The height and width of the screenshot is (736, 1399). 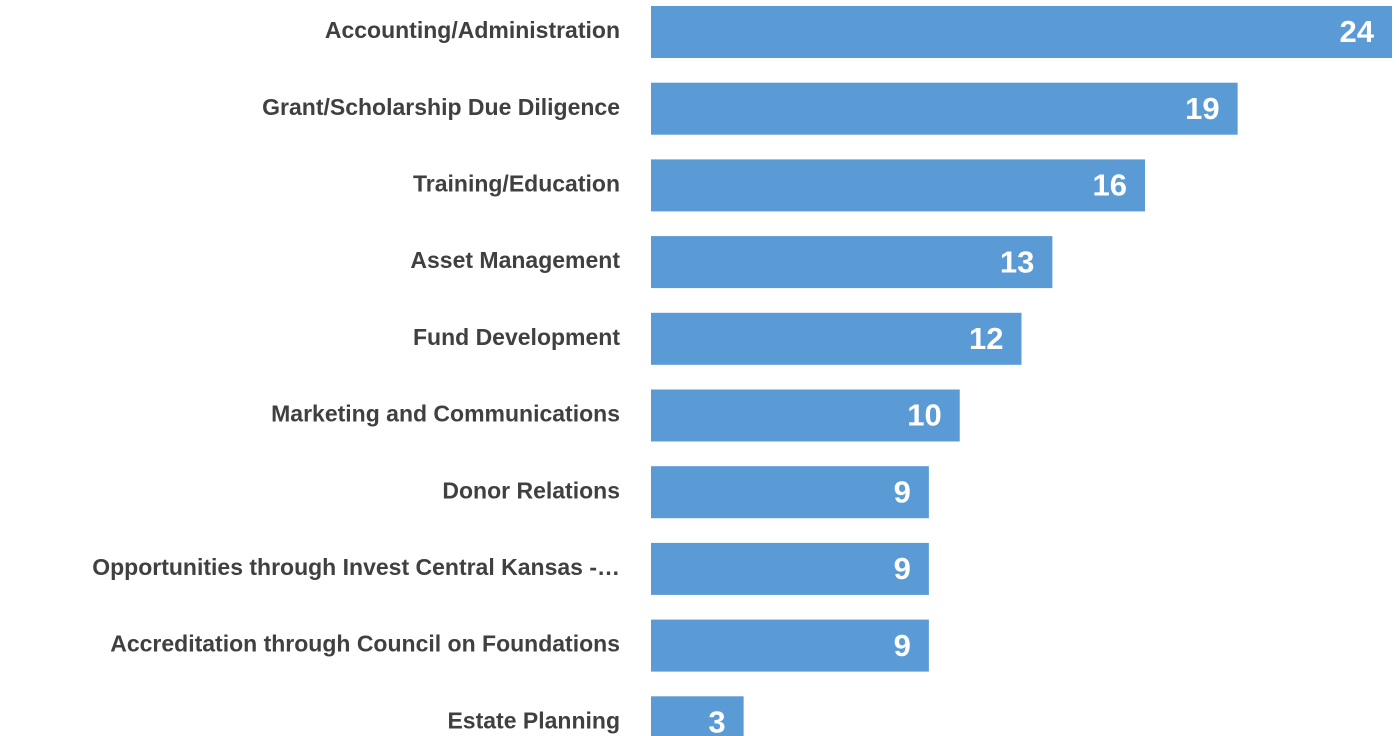 I want to click on value-label: 3, so click(x=716, y=720).